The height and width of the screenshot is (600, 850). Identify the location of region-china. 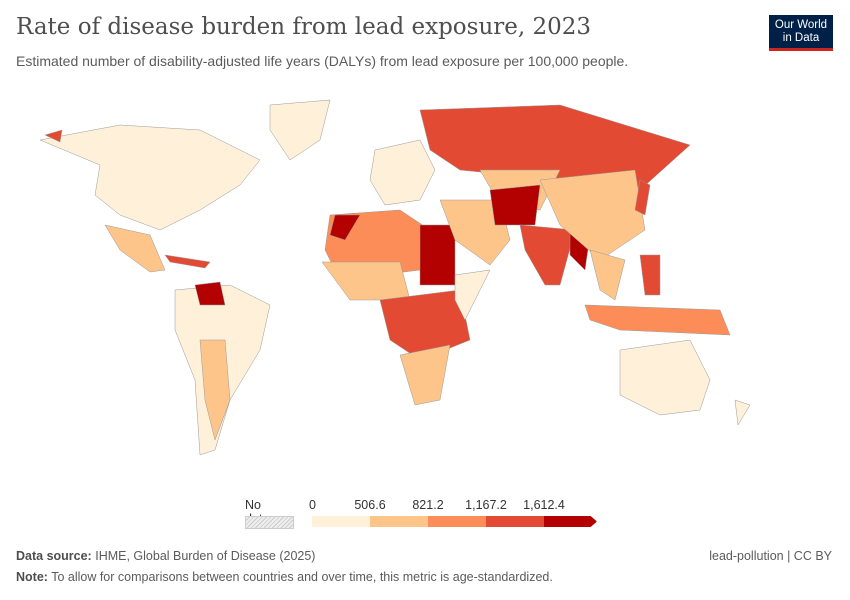
(592, 215).